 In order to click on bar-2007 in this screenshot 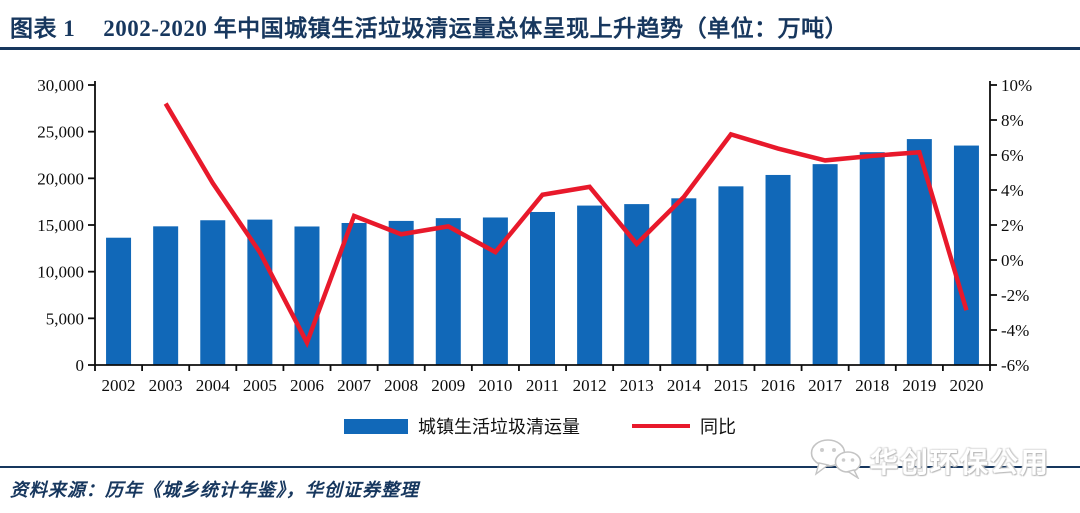, I will do `click(354, 293)`.